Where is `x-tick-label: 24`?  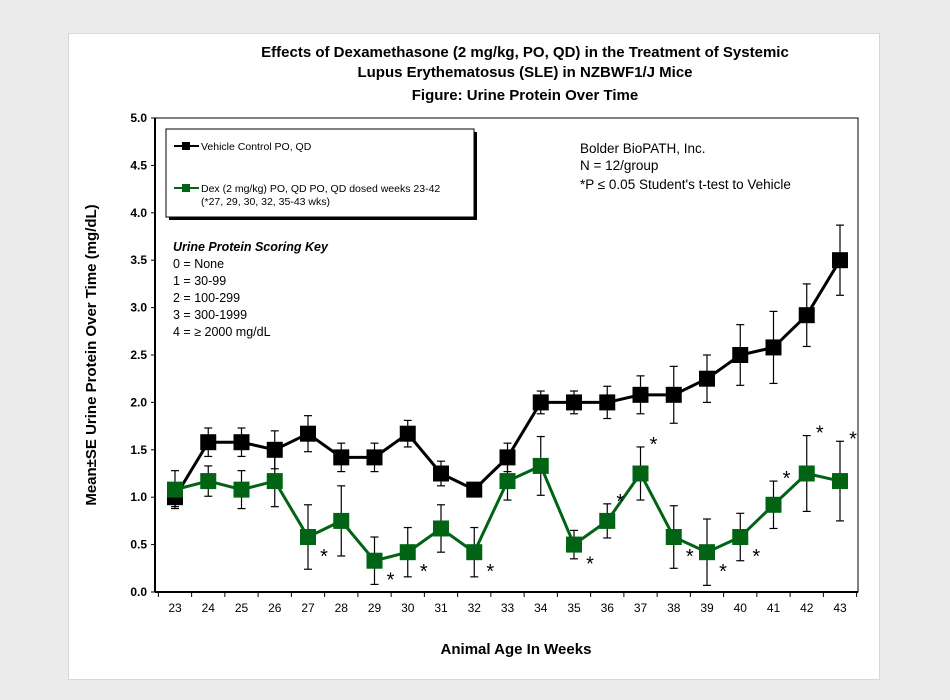 x-tick-label: 24 is located at coordinates (209, 608).